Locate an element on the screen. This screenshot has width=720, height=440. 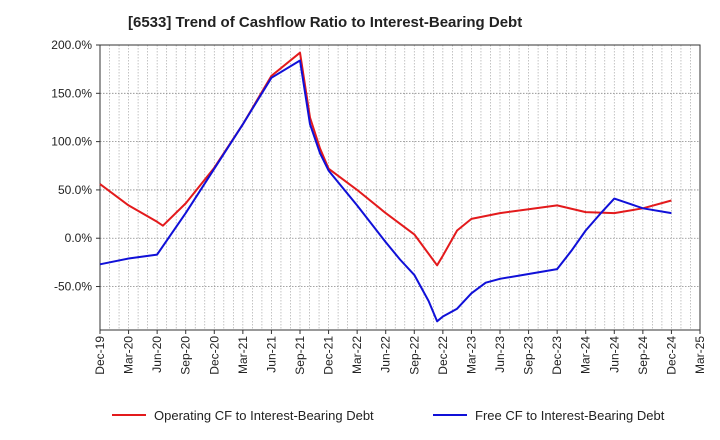
x-tick-label: Mar-20 is located at coordinates (129, 355).